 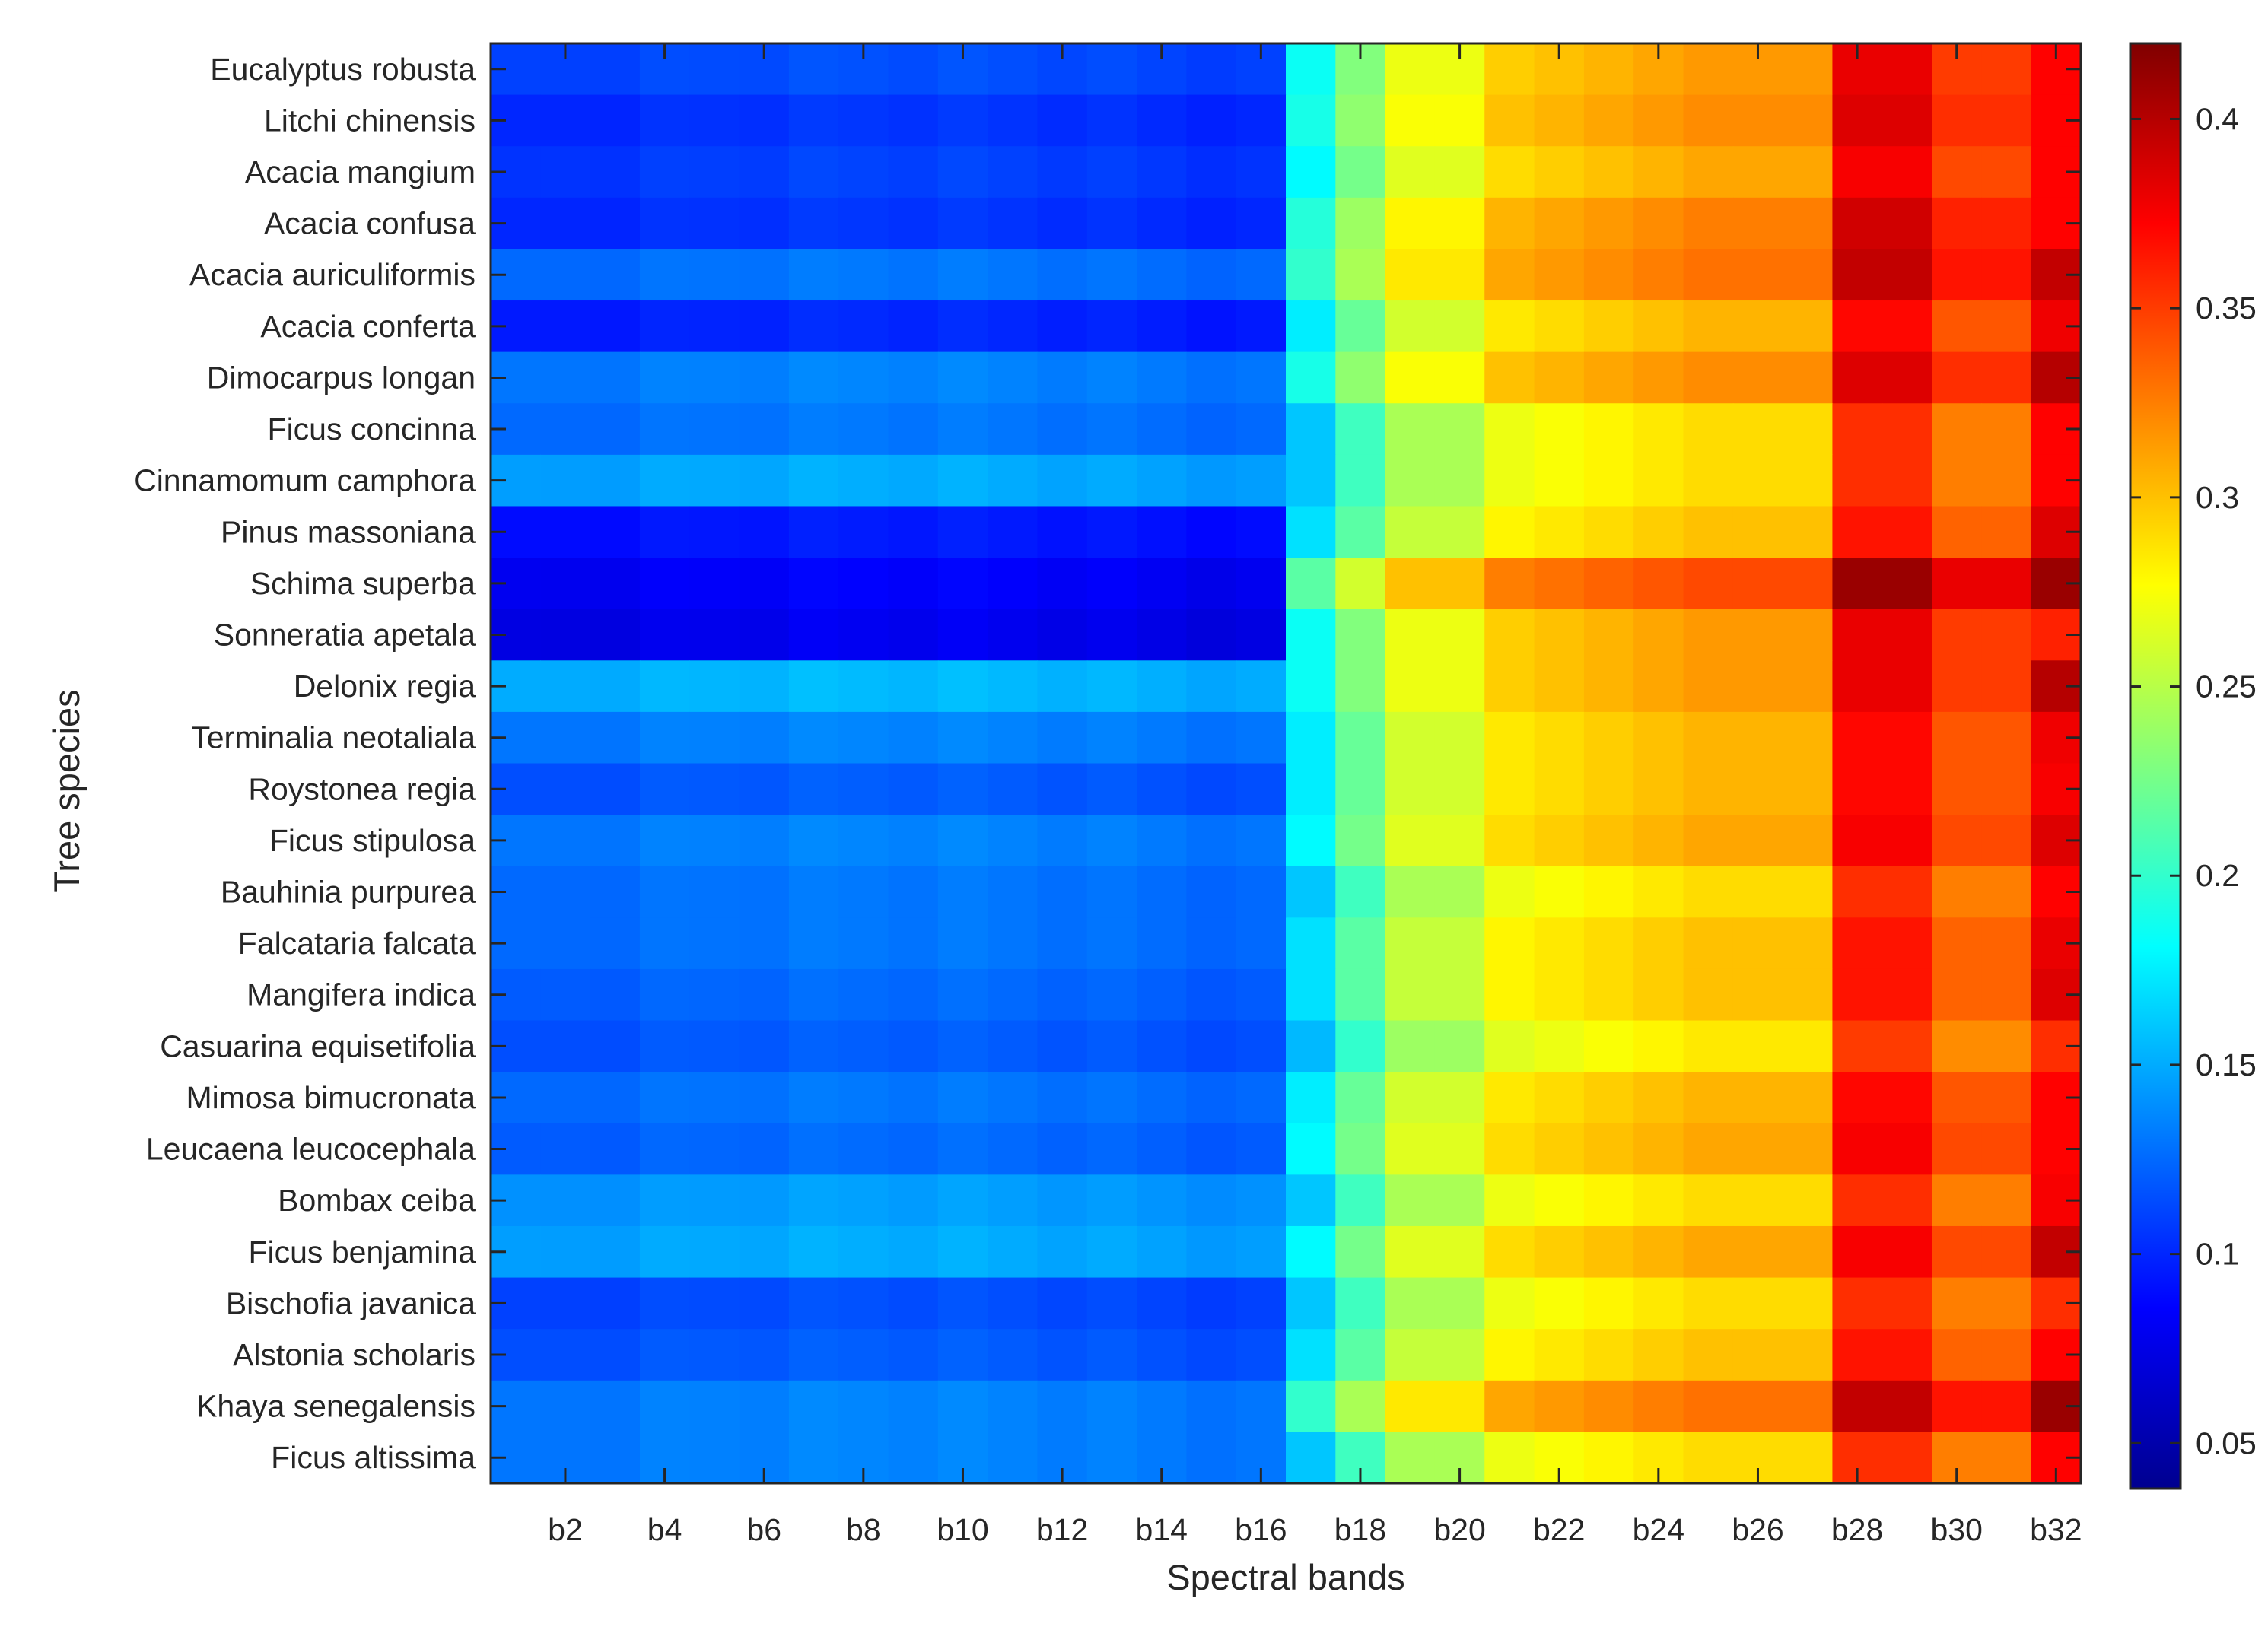 What do you see at coordinates (2217, 497) in the screenshot?
I see `colorbar-tick-label: 0.3` at bounding box center [2217, 497].